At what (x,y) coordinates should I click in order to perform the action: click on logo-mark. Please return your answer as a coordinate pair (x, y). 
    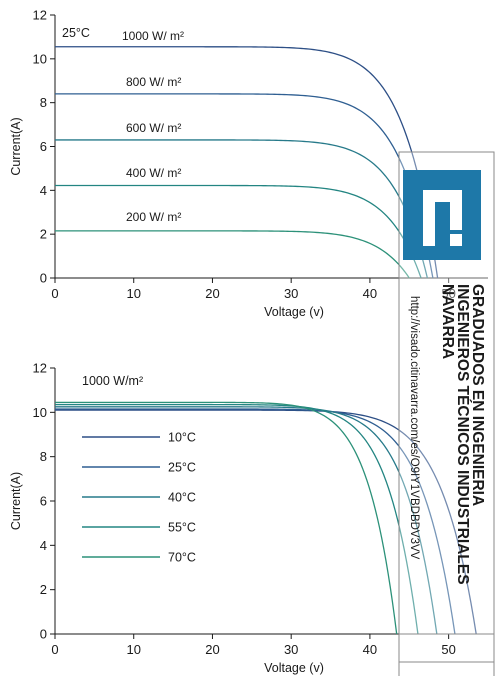
    Looking at the image, I should click on (442, 218).